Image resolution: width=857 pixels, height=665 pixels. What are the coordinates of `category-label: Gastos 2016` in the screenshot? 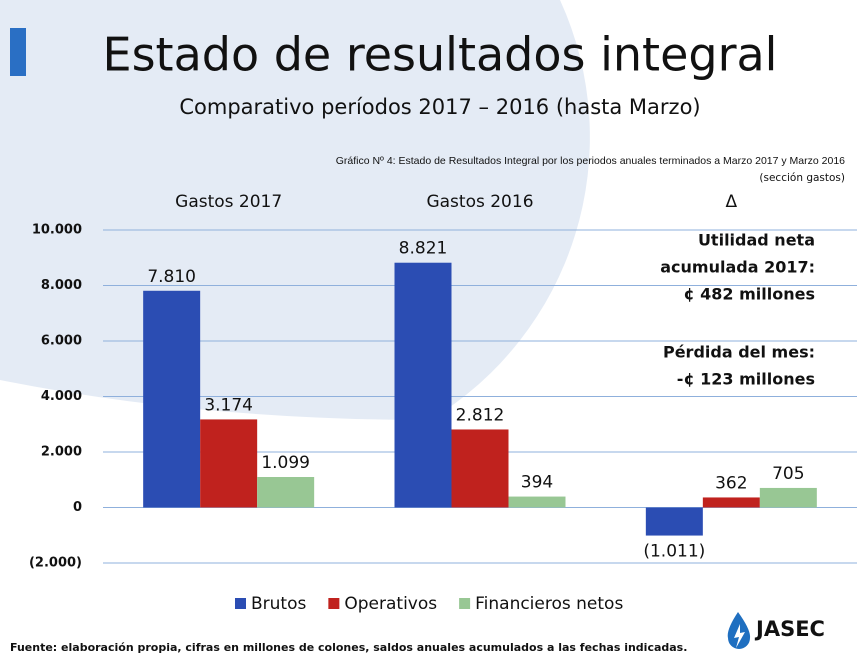 It's located at (479, 202).